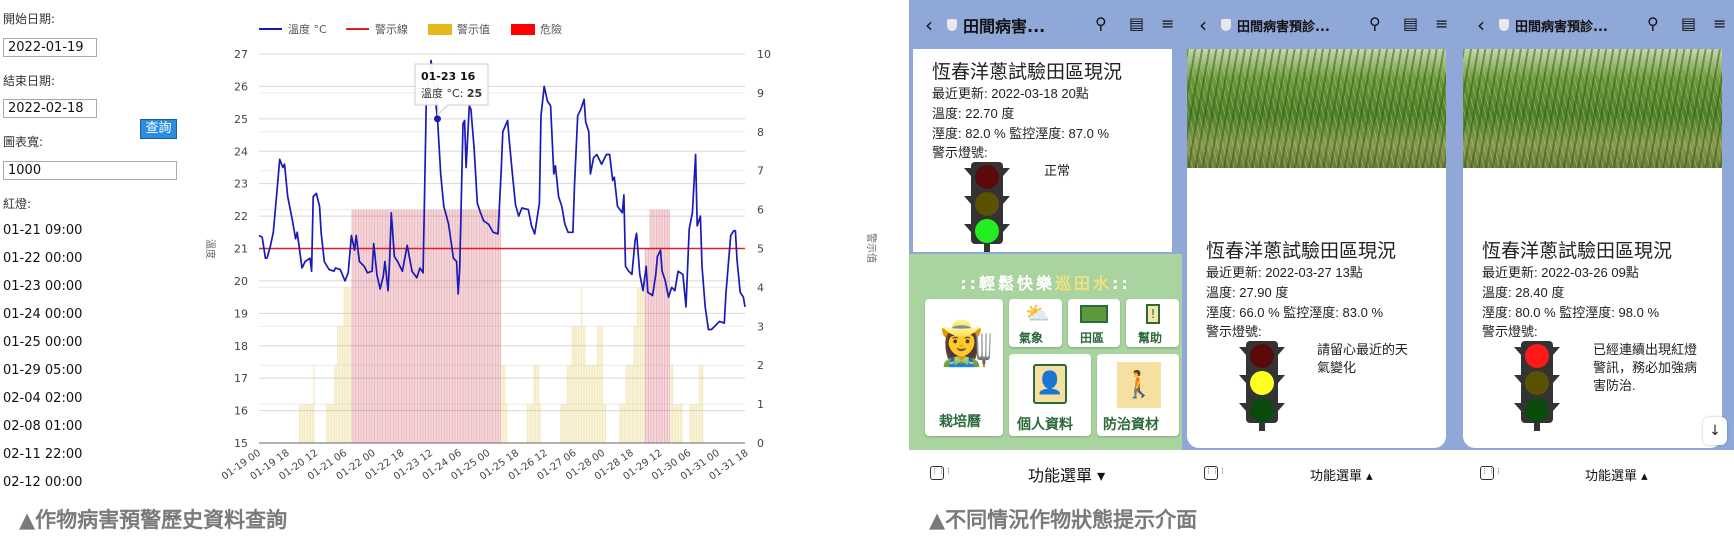 Image resolution: width=1734 pixels, height=549 pixels. What do you see at coordinates (1067, 475) in the screenshot?
I see `function-menu-toggle: 功能選單 ▾` at bounding box center [1067, 475].